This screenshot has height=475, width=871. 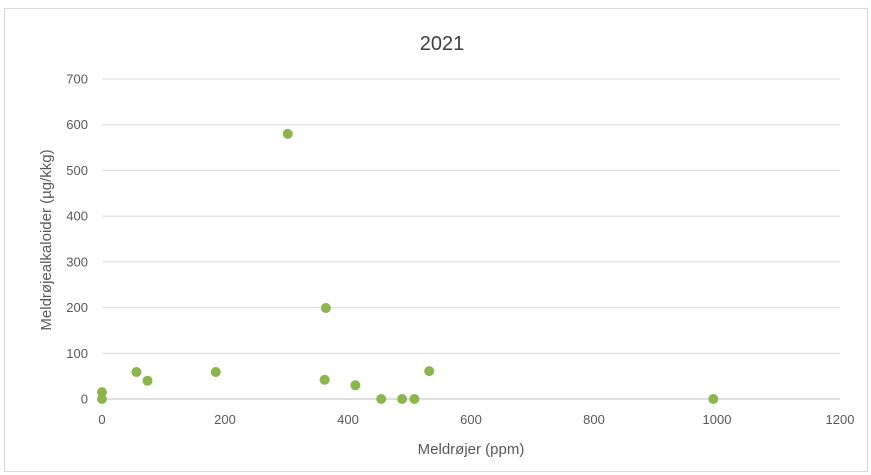 What do you see at coordinates (442, 44) in the screenshot?
I see `chart-title: 2021` at bounding box center [442, 44].